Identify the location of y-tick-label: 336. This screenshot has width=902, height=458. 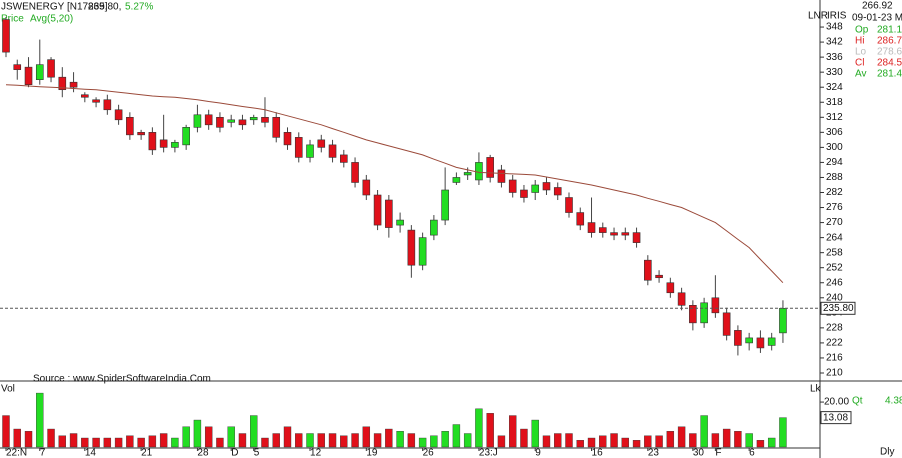
(834, 57).